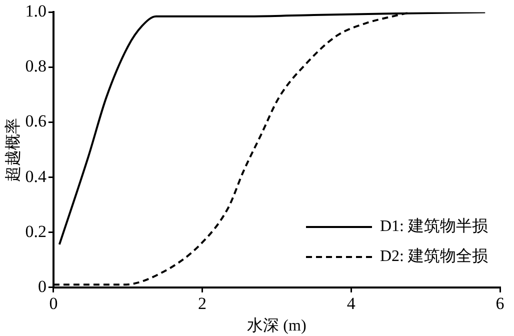 The height and width of the screenshot is (336, 514). I want to click on y-tick-label: 0.4, so click(36, 176).